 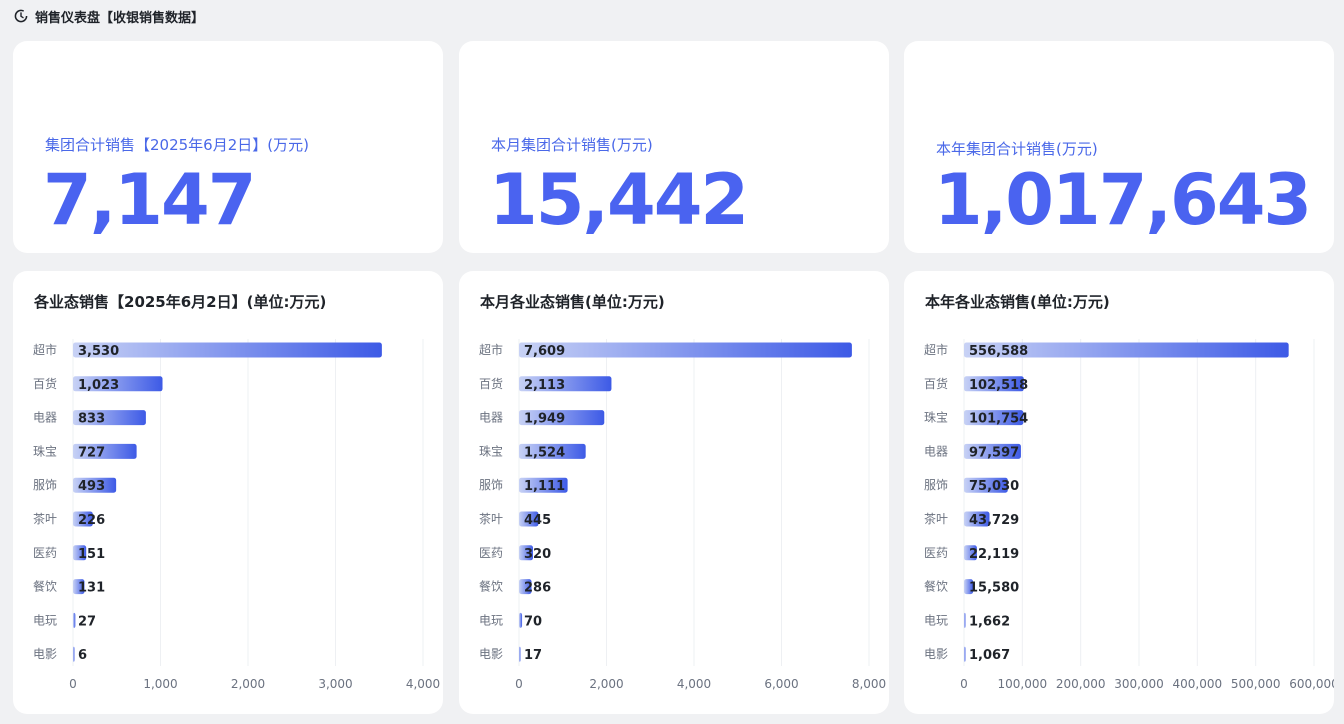 What do you see at coordinates (1123, 200) in the screenshot?
I see `kpi-value: 1,017,643` at bounding box center [1123, 200].